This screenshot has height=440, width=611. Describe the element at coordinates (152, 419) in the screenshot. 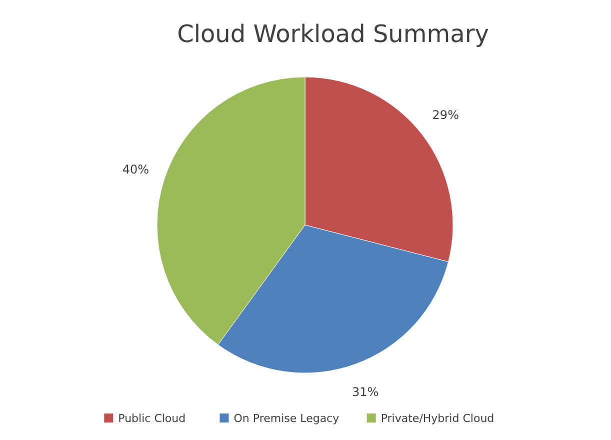

I see `legend-label: Public Cloud` at that location.